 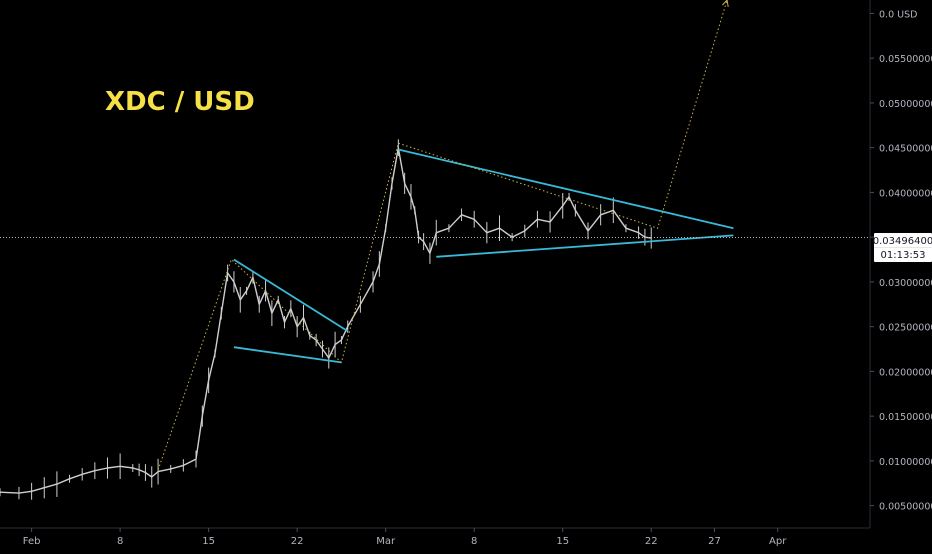 What do you see at coordinates (905, 104) in the screenshot?
I see `y-tick-label-9: 0.05000000` at bounding box center [905, 104].